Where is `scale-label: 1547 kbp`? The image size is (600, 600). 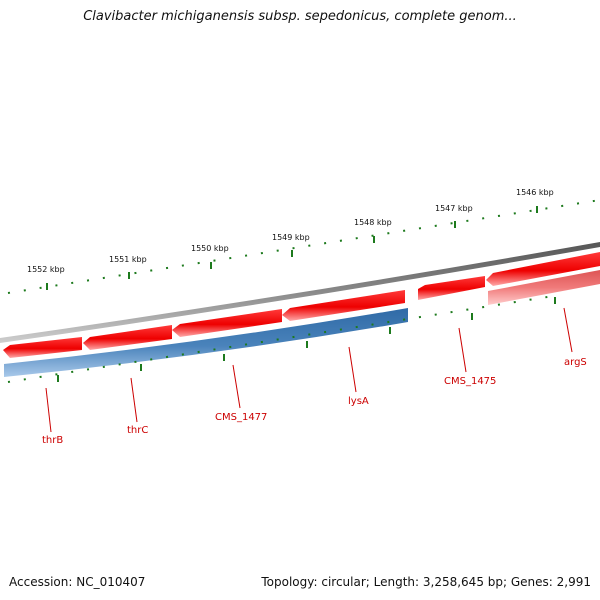
scale-label: 1547 kbp is located at coordinates (454, 208).